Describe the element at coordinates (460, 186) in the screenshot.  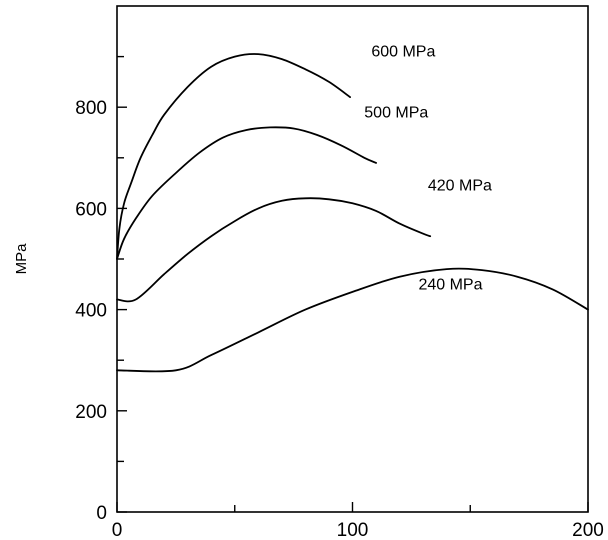
I see `series-label-420-mpa: 420 MPa` at that location.